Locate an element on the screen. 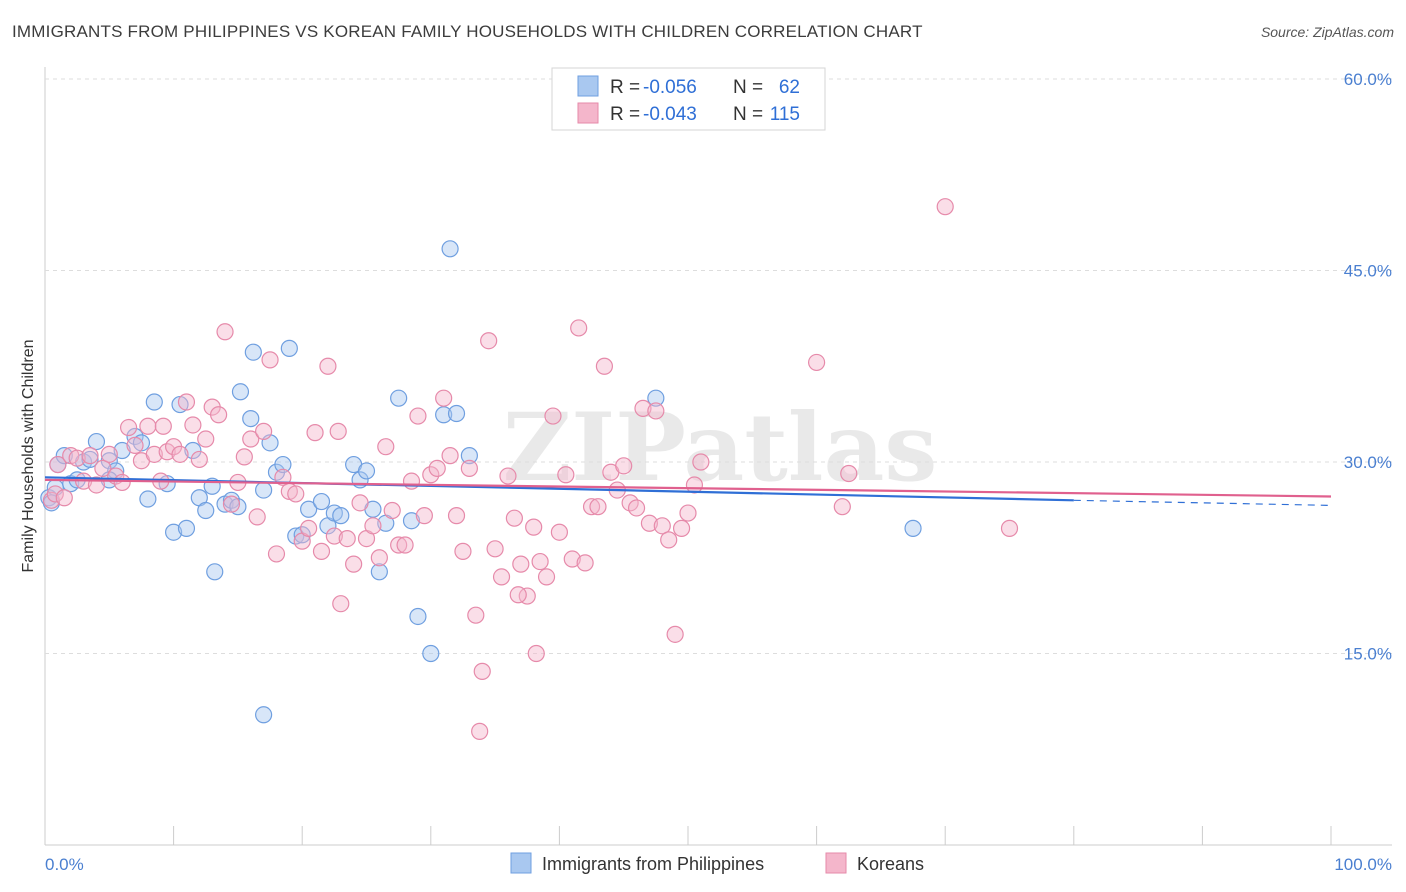  series-legend: Immigrants from Philippines Koreans is located at coordinates (717, 863).